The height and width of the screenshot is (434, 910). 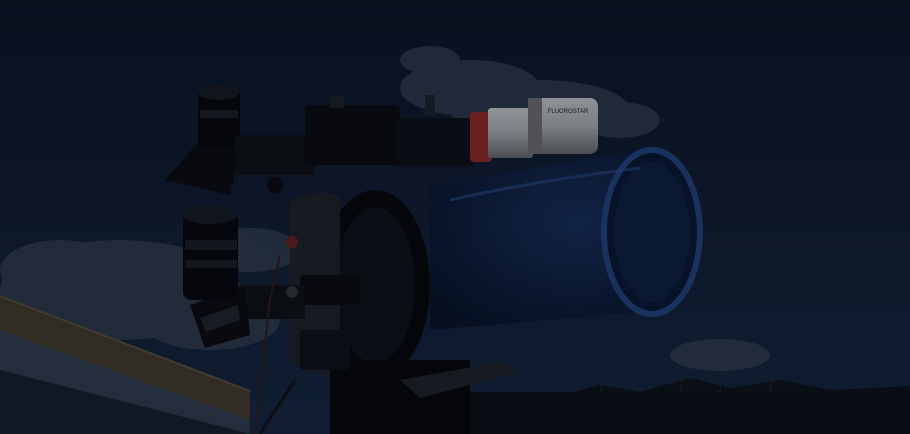 What do you see at coordinates (568, 112) in the screenshot?
I see `finder-brand-label: FLUOROSTAR` at bounding box center [568, 112].